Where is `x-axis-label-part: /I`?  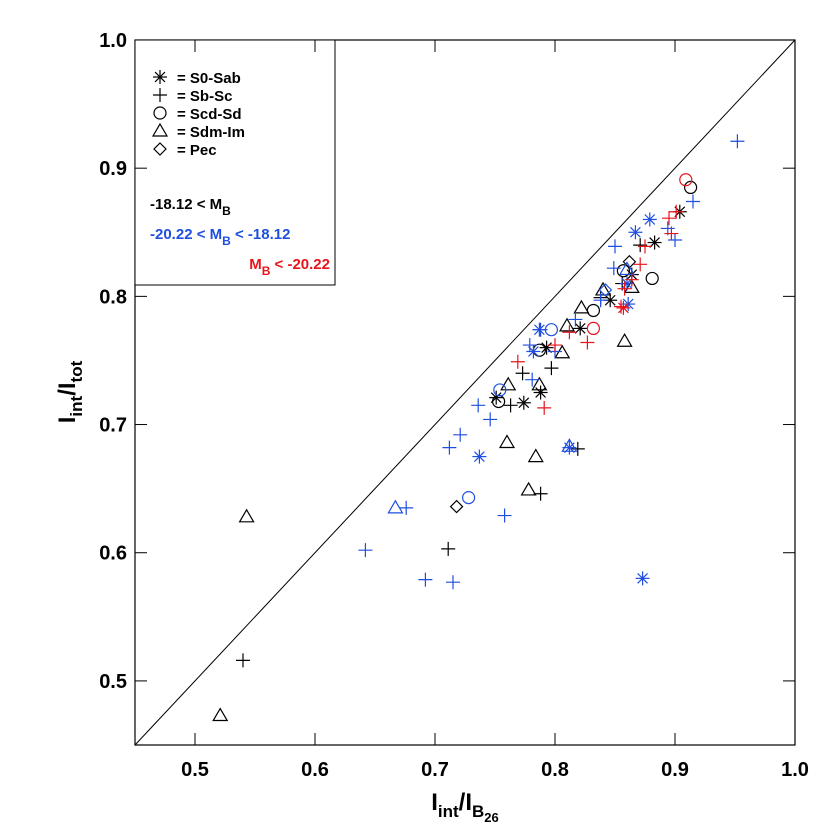
x-axis-label-part: /I is located at coordinates (465, 802).